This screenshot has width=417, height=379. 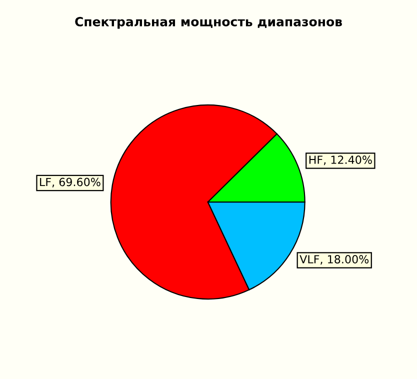 I want to click on slice-label: VLF, 18.00%, so click(x=334, y=260).